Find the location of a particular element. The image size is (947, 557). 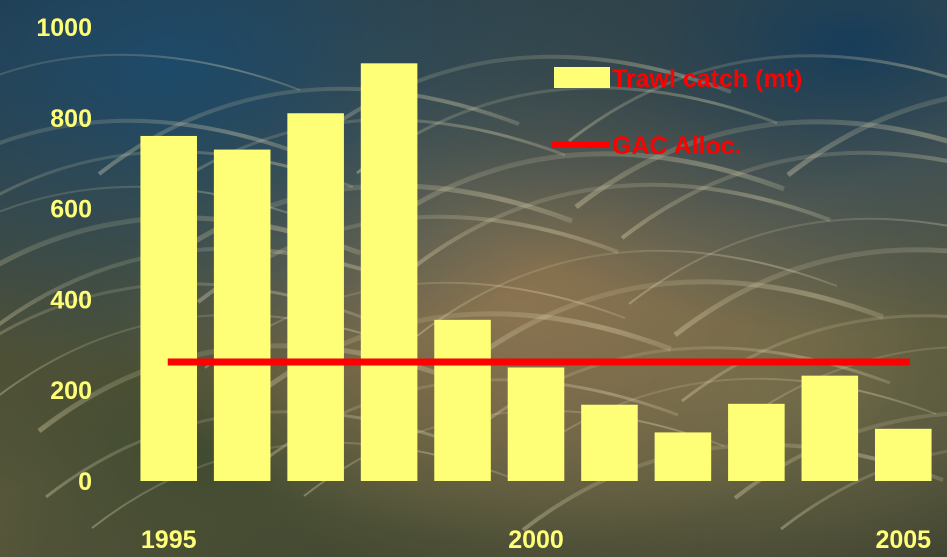

y-tick-label: 600 is located at coordinates (71, 210).